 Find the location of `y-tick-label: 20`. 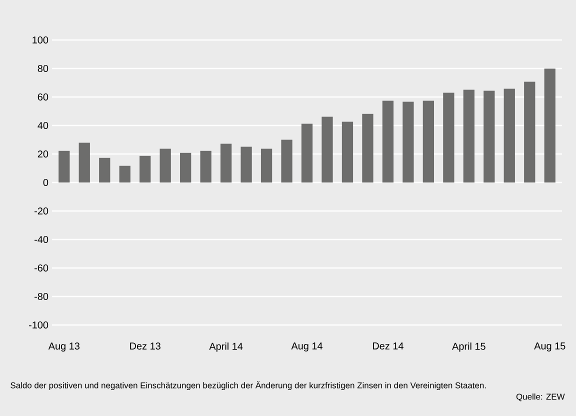

y-tick-label: 20 is located at coordinates (43, 154).